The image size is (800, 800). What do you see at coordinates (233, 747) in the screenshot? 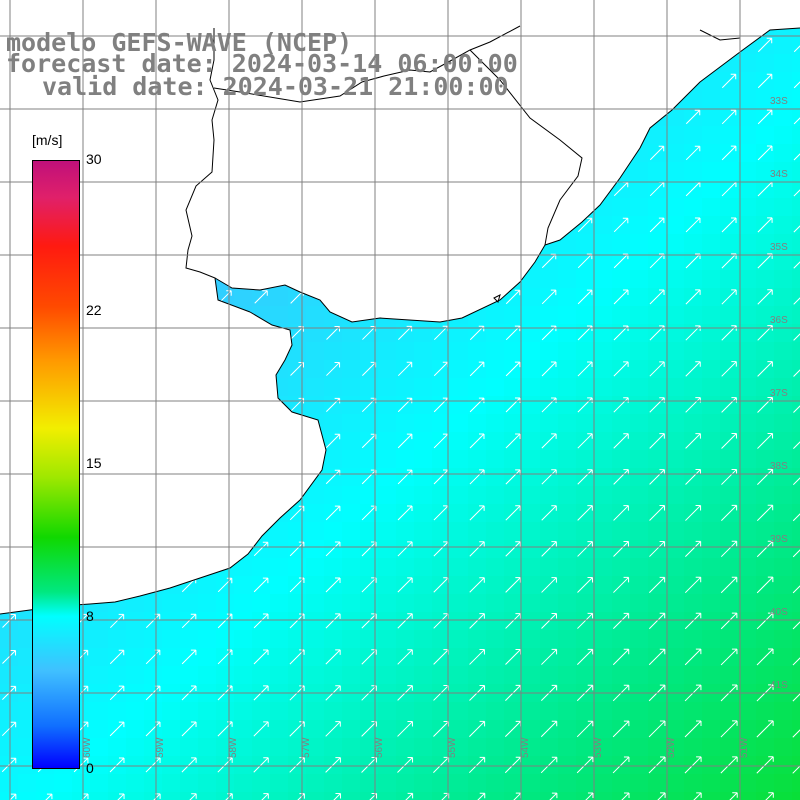
I see `lon-label: 58W` at bounding box center [233, 747].